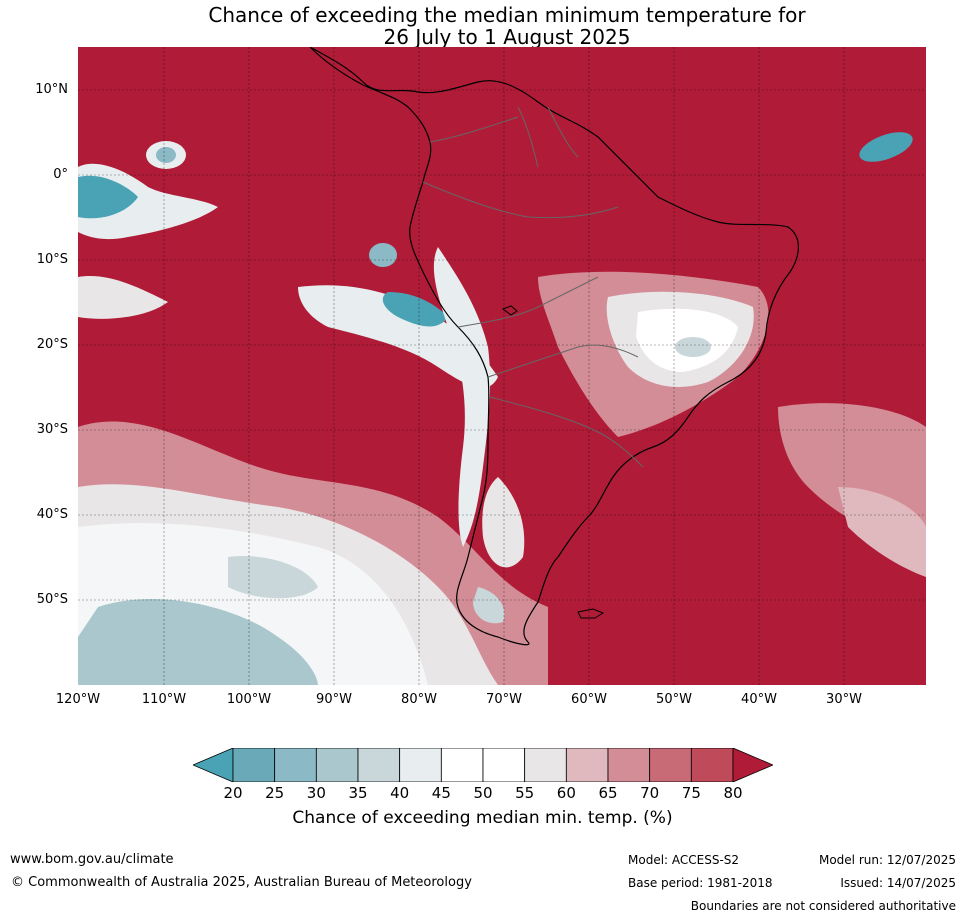 This screenshot has height=919, width=965. I want to click on lon-label-70w: 70°W, so click(504, 699).